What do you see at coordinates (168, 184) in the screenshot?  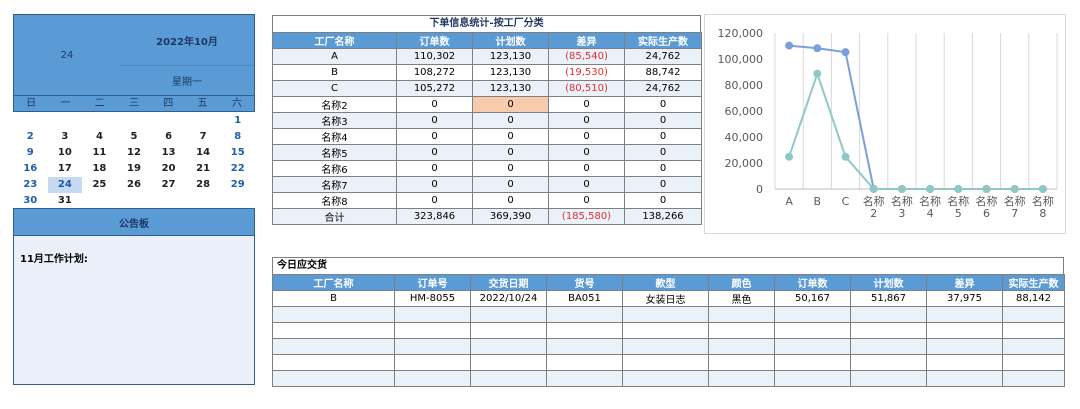 I see `calendar-day-cell: 27` at bounding box center [168, 184].